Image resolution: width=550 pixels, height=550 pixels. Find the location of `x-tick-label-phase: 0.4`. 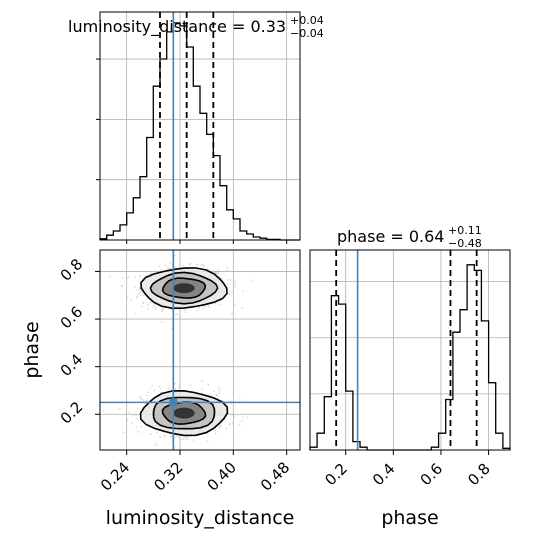

x-tick-label-phase: 0.4 is located at coordinates (384, 475).